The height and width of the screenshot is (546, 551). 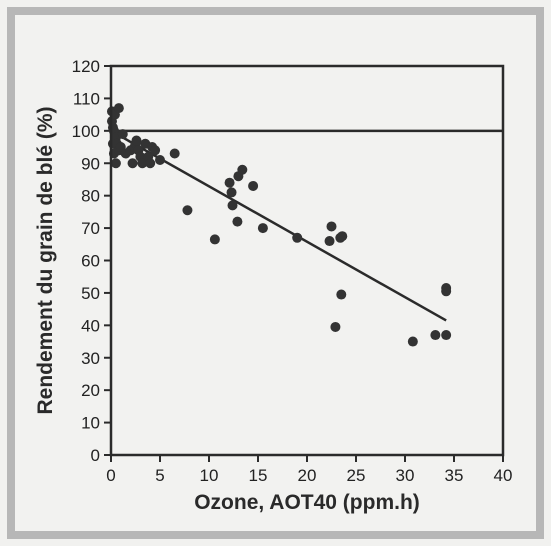 I want to click on x-tick-label: 30, so click(x=405, y=475).